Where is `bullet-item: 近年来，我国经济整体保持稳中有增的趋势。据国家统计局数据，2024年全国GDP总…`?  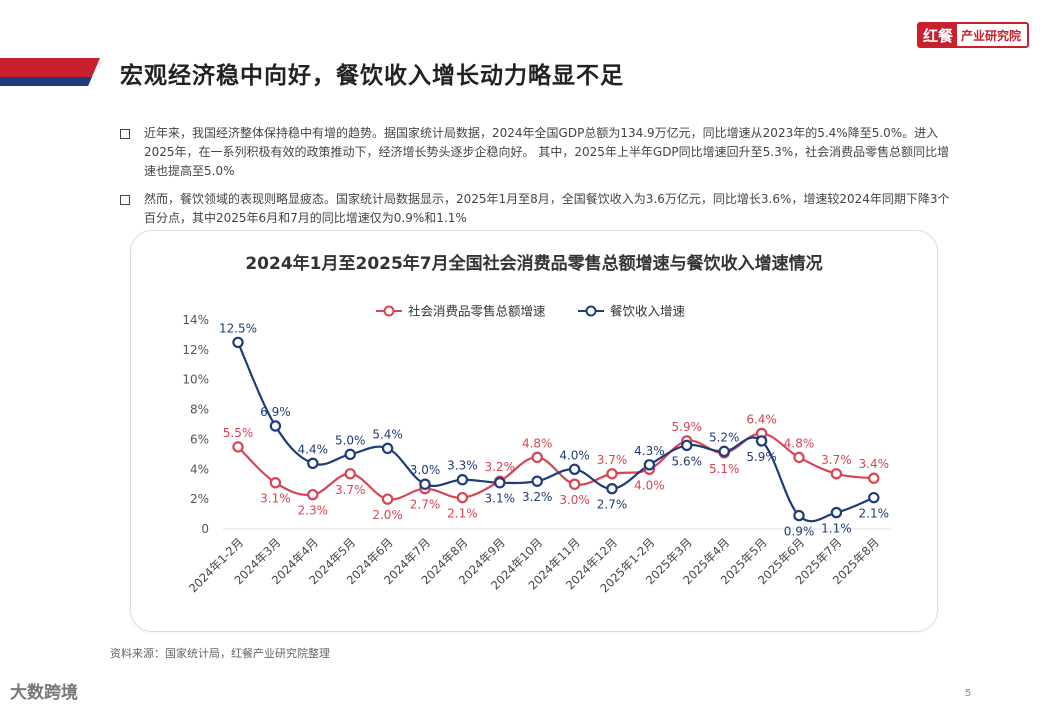 bullet-item: 近年来，我国经济整体保持稳中有增的趋势。据国家统计局数据，2024年全国GDP总… is located at coordinates (535, 152).